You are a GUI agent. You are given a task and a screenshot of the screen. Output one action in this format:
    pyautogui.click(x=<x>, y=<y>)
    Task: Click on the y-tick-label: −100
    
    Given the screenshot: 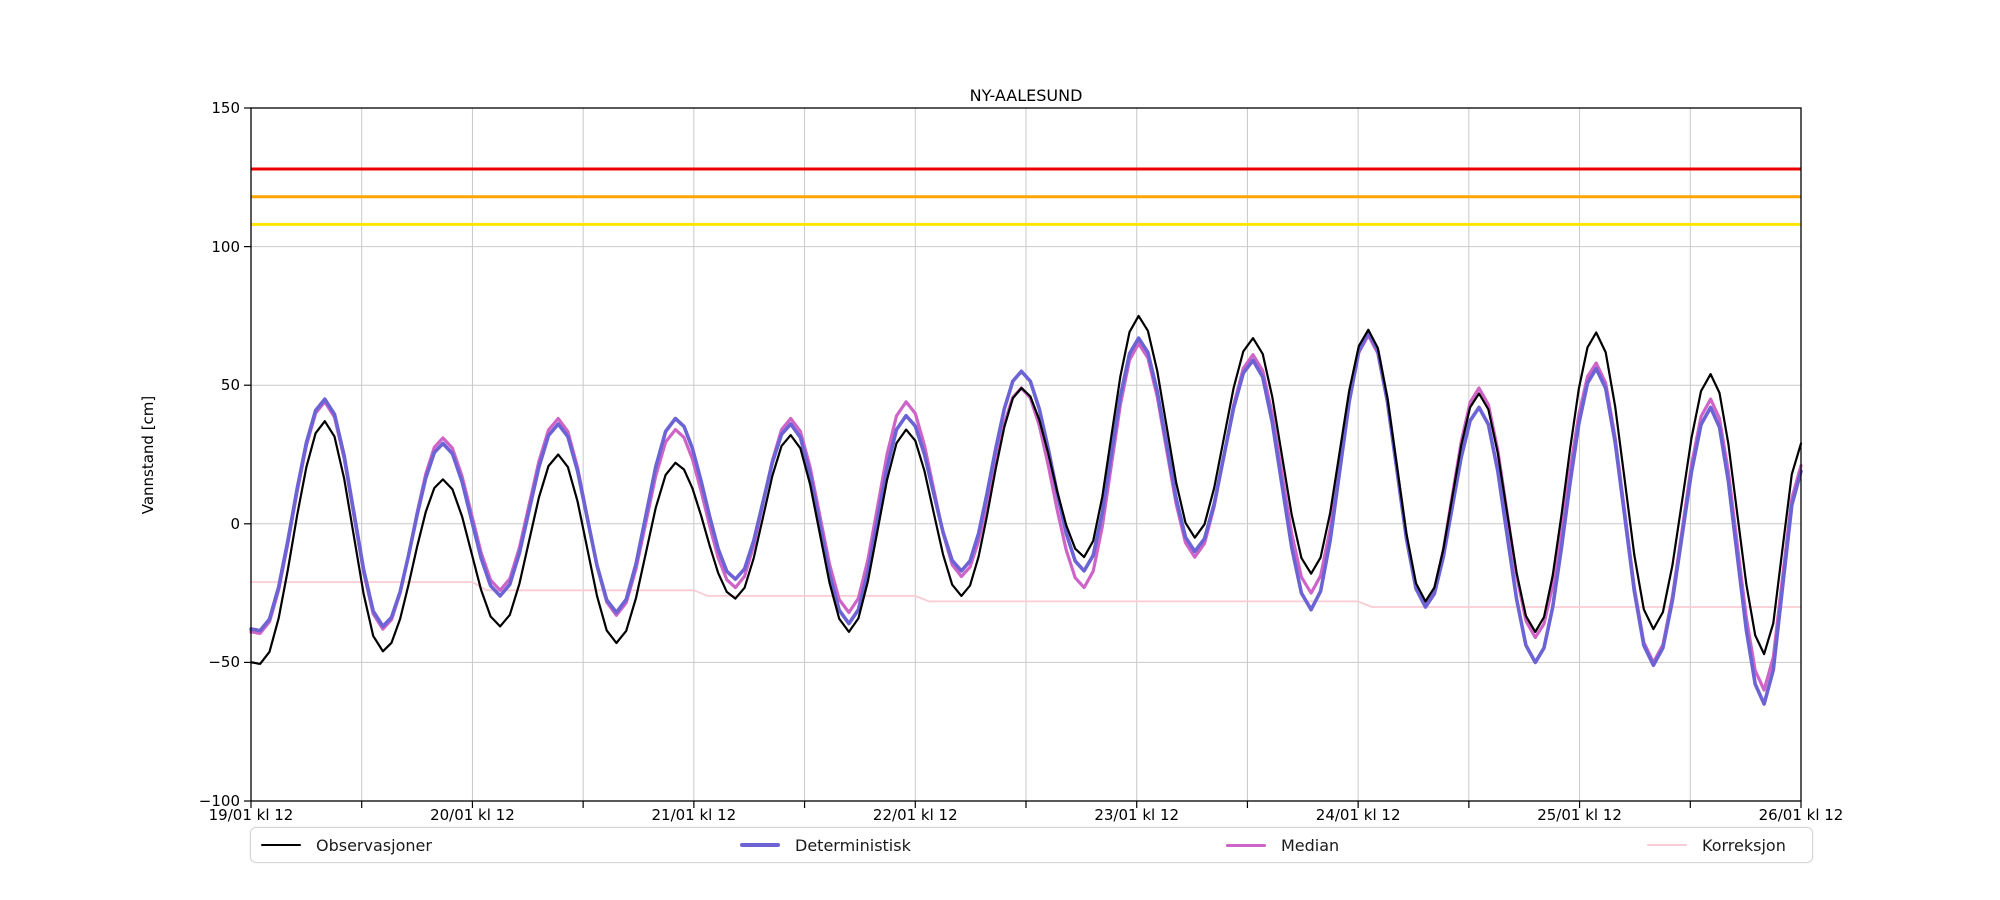 What is the action you would take?
    pyautogui.click(x=219, y=801)
    